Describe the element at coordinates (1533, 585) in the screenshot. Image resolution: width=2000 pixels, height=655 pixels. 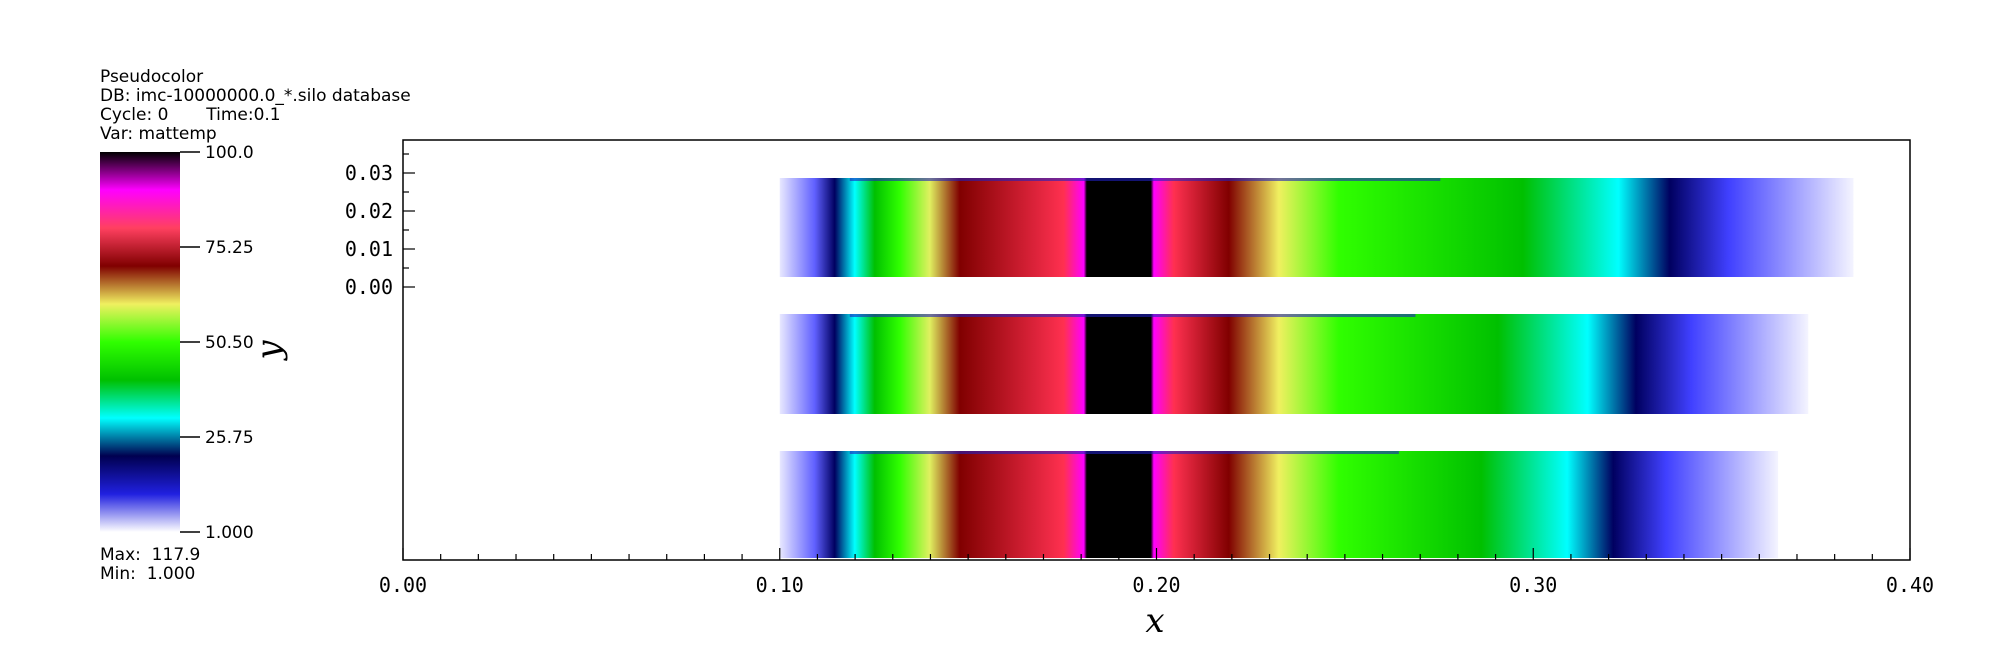
I see `x-tick-label: 0.30` at that location.